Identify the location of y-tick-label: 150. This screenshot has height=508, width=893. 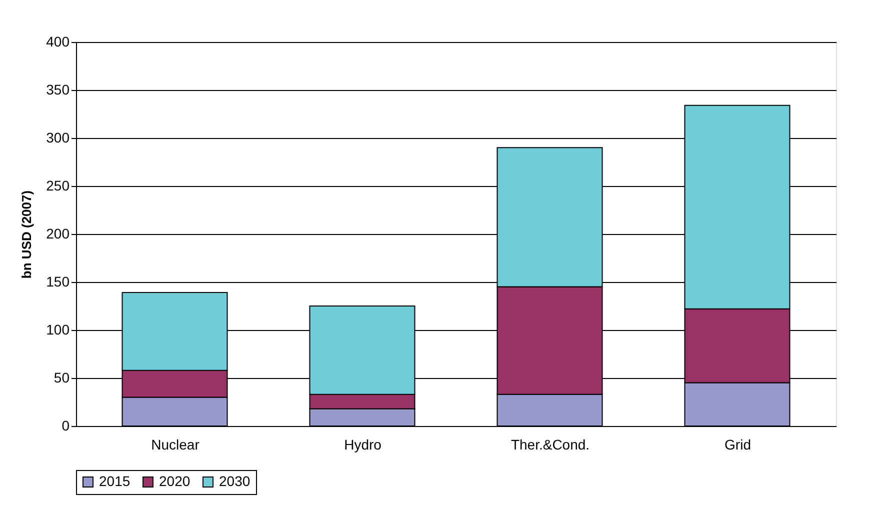
(58, 282).